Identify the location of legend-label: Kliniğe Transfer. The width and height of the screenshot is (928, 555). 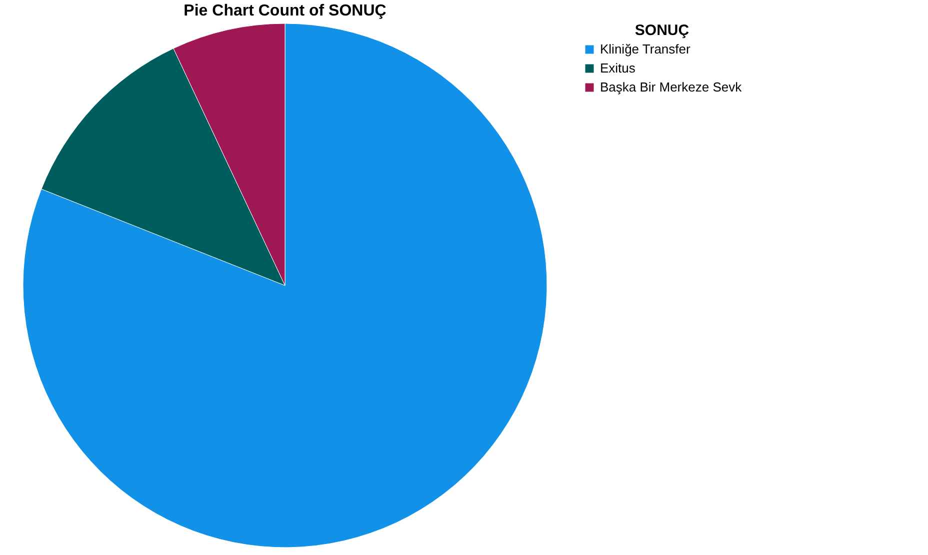
(645, 49).